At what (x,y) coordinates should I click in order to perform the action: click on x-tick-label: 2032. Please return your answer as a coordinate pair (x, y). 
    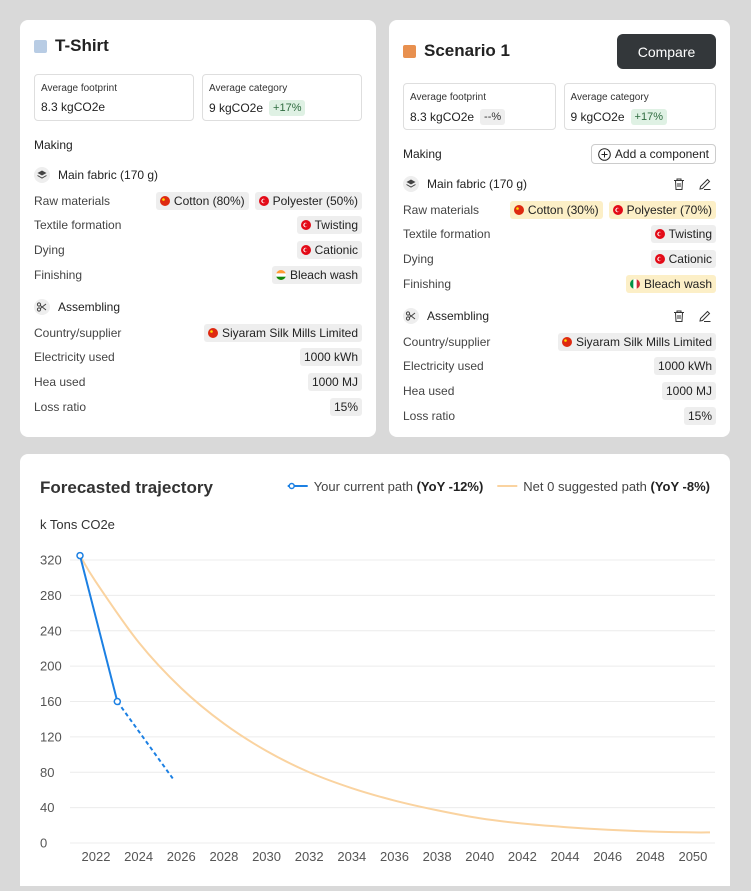
    Looking at the image, I should click on (309, 856).